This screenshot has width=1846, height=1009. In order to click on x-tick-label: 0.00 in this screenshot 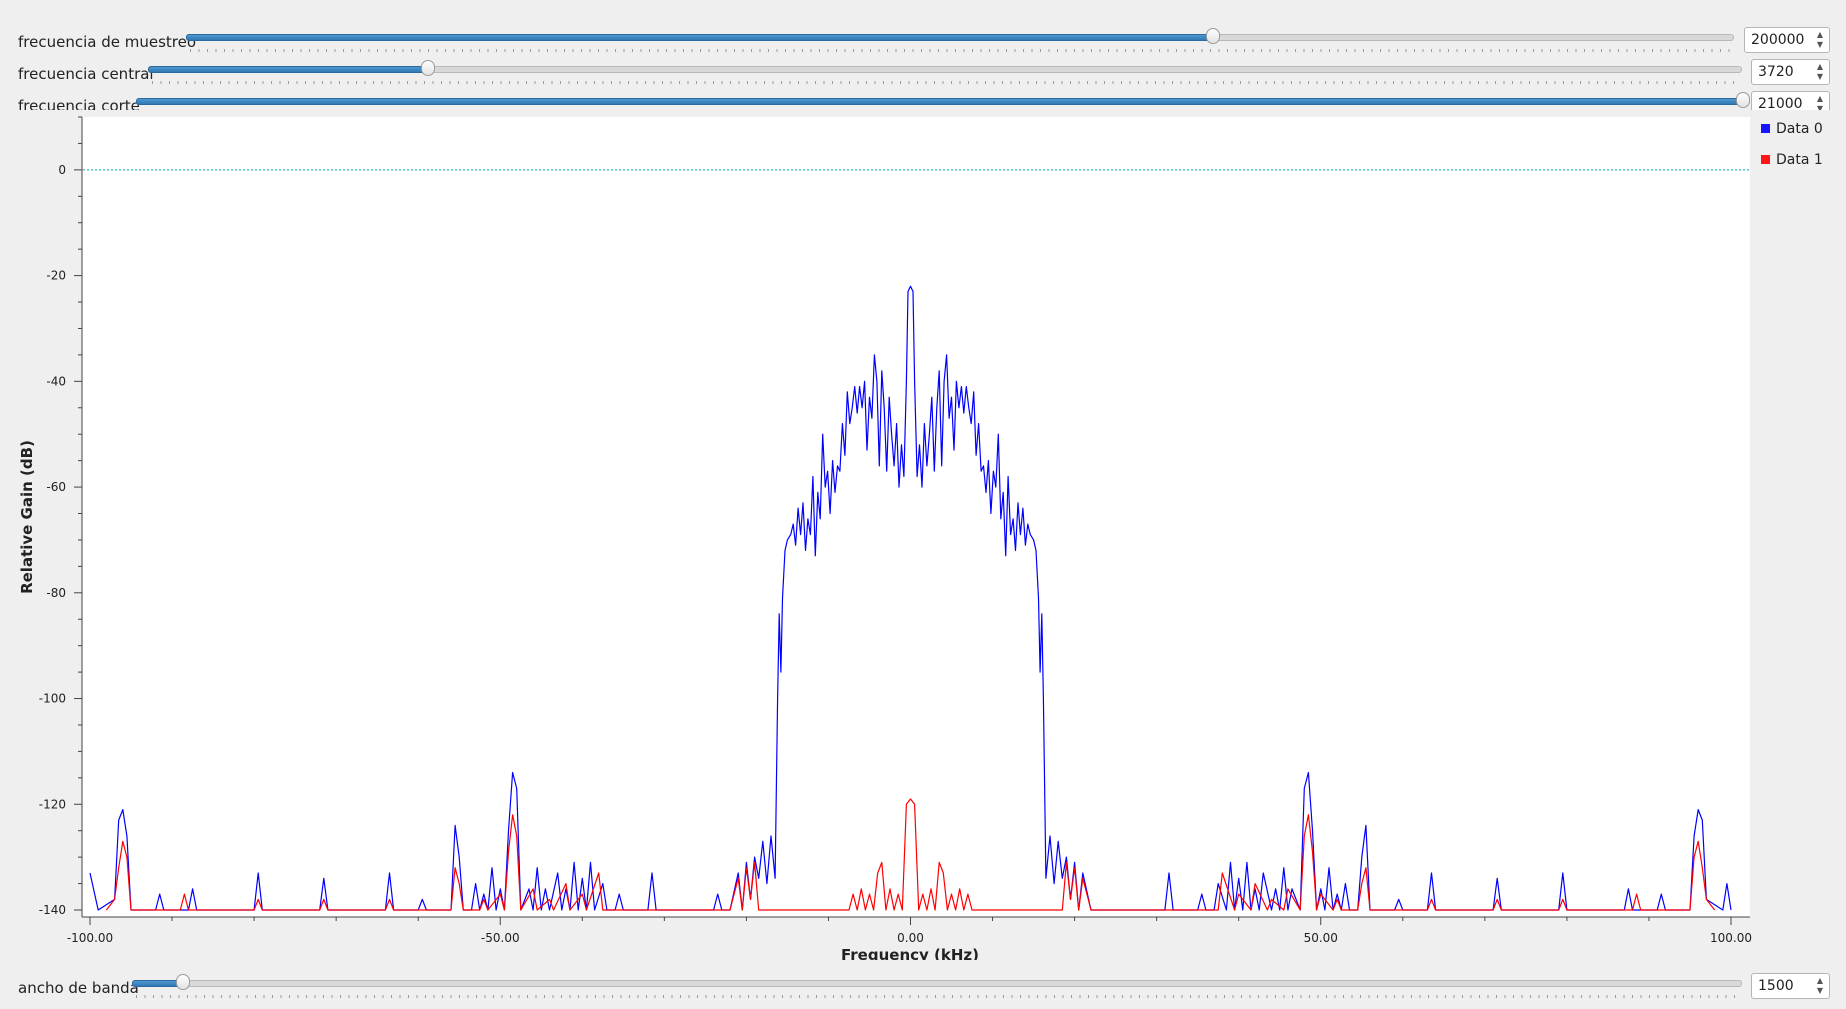, I will do `click(910, 938)`.